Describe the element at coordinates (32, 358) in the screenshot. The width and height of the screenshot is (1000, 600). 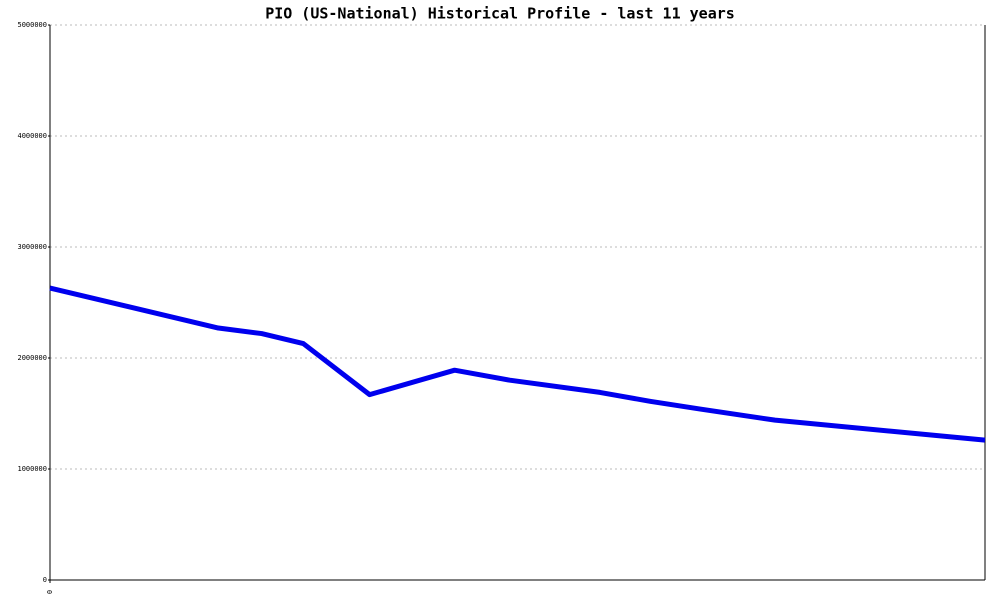
I see `y-tick-label: 2000000` at that location.